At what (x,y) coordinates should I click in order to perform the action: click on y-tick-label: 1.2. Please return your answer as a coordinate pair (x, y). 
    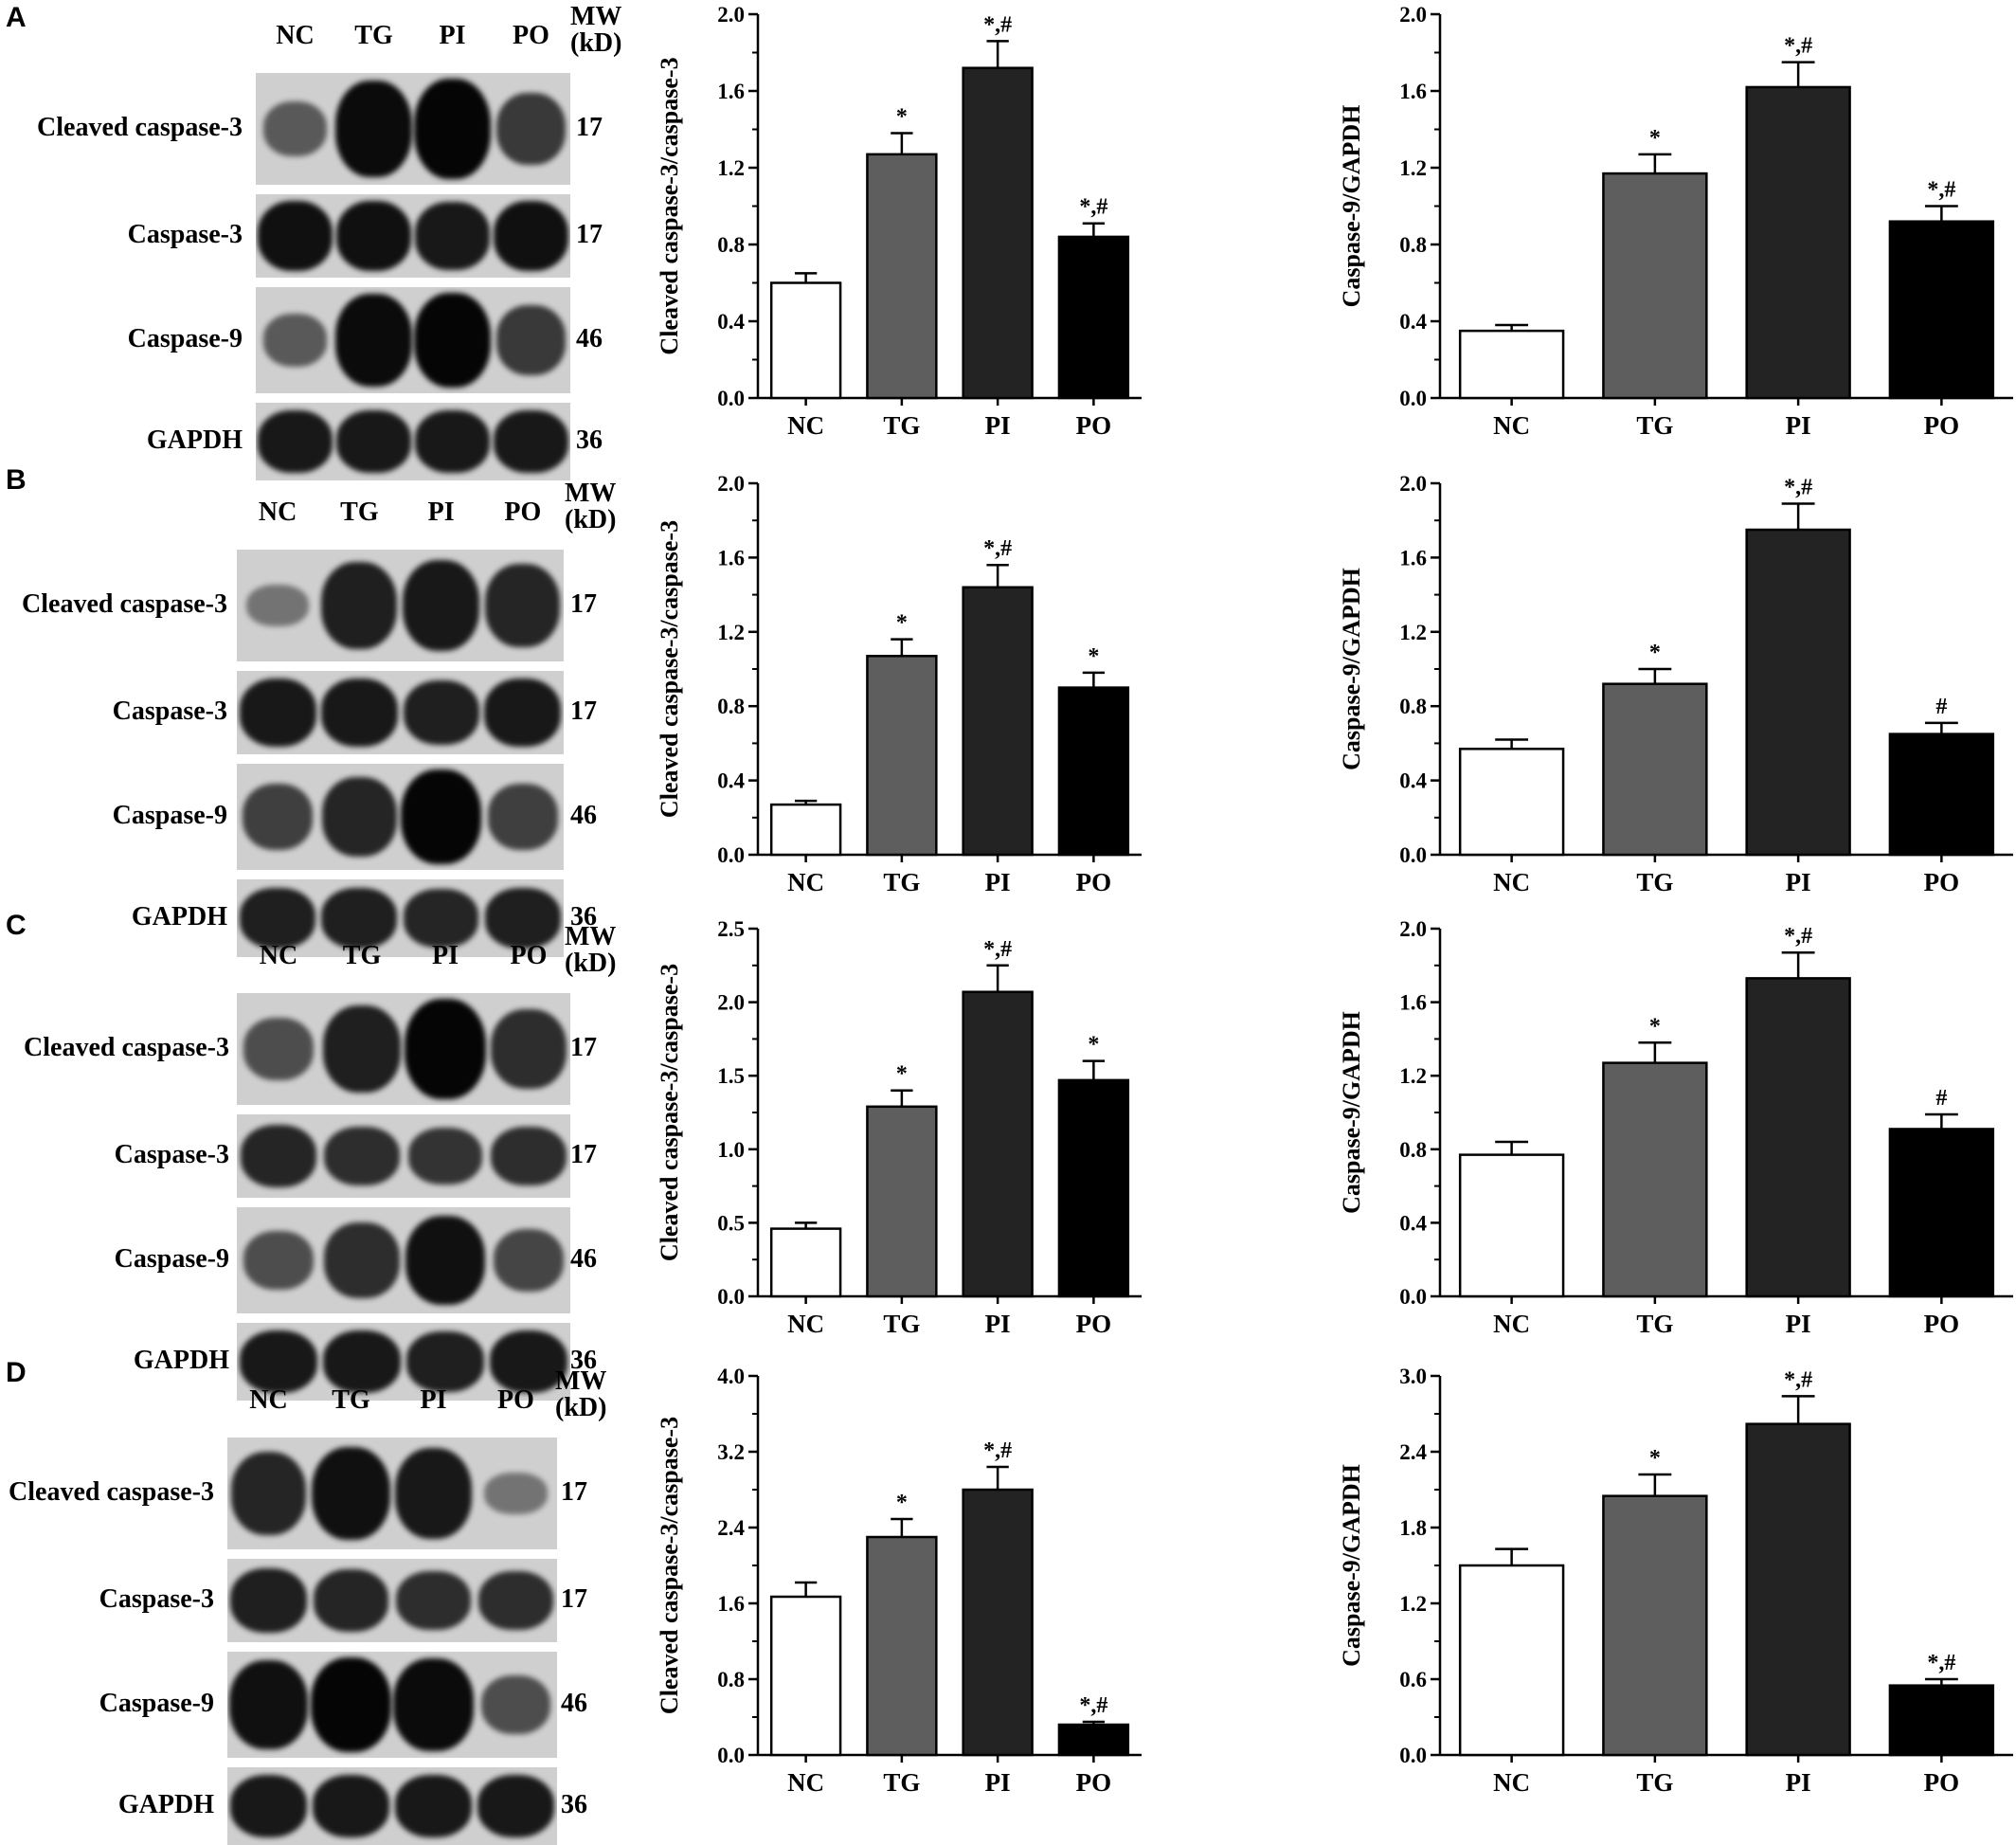
    Looking at the image, I should click on (1413, 1604).